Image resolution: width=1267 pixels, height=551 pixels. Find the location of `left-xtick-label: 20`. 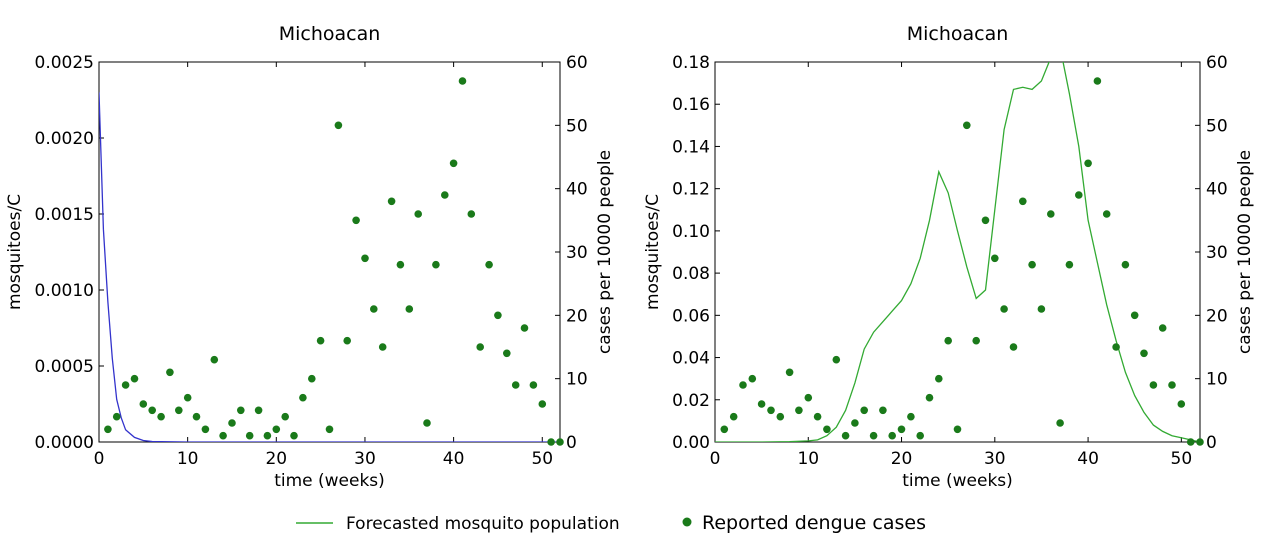

left-xtick-label: 20 is located at coordinates (276, 459).